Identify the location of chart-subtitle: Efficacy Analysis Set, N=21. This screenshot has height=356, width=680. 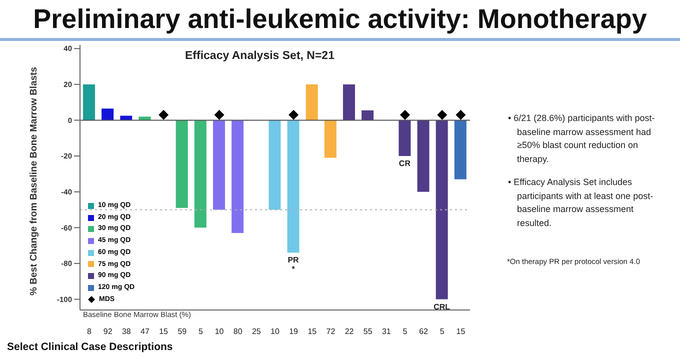
(259, 56).